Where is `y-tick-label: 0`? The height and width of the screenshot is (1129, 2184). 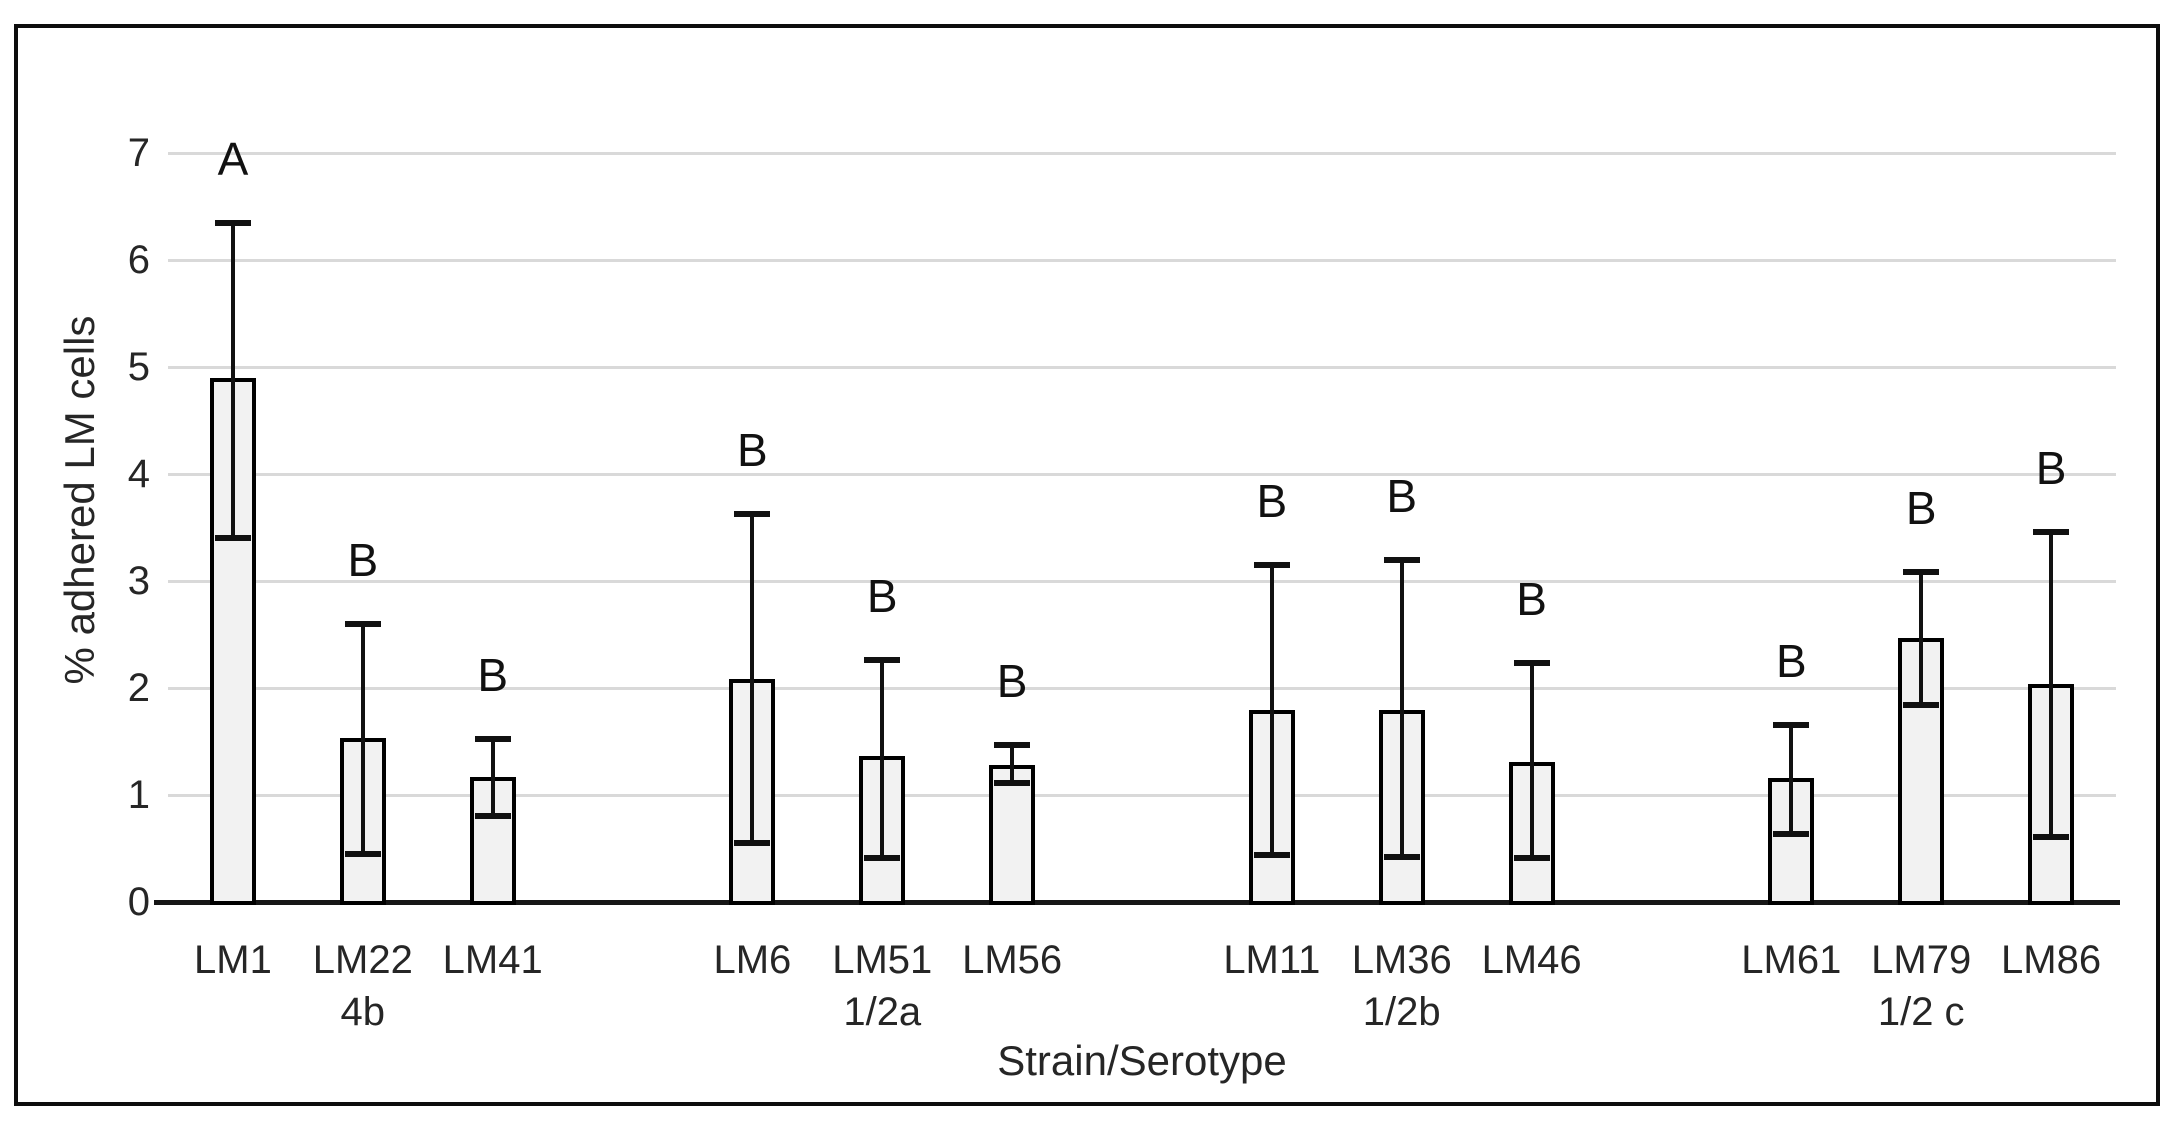
y-tick-label: 0 is located at coordinates (138, 902).